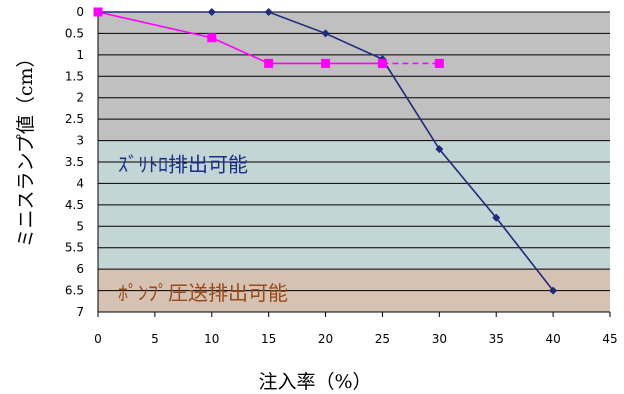 Image resolution: width=624 pixels, height=394 pixels. What do you see at coordinates (203, 293) in the screenshot?
I see `zone-label: ﾎﾟﾝﾌﾟ圧送排出可能` at bounding box center [203, 293].